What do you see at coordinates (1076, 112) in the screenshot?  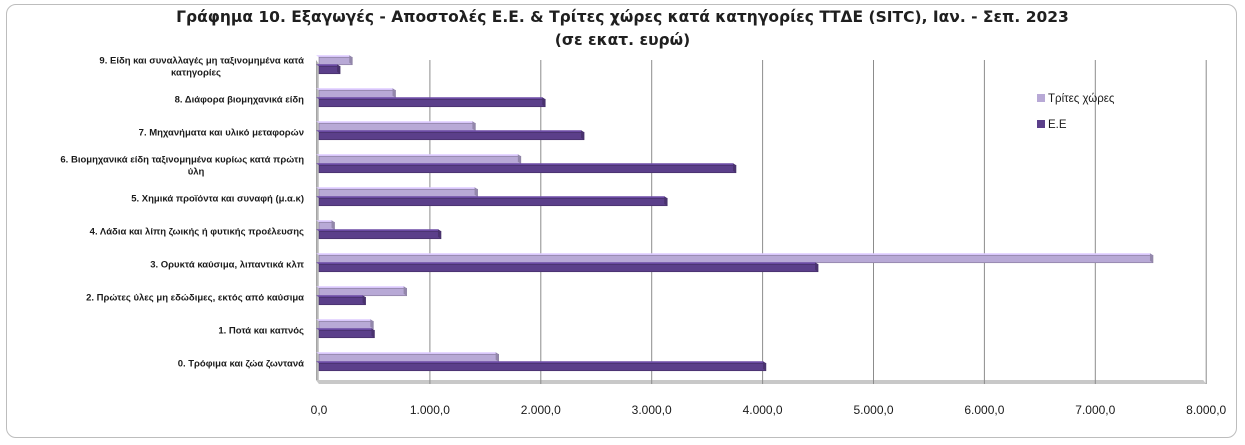 I see `legend: Τρίτες χώρες Ε.Ε` at bounding box center [1076, 112].